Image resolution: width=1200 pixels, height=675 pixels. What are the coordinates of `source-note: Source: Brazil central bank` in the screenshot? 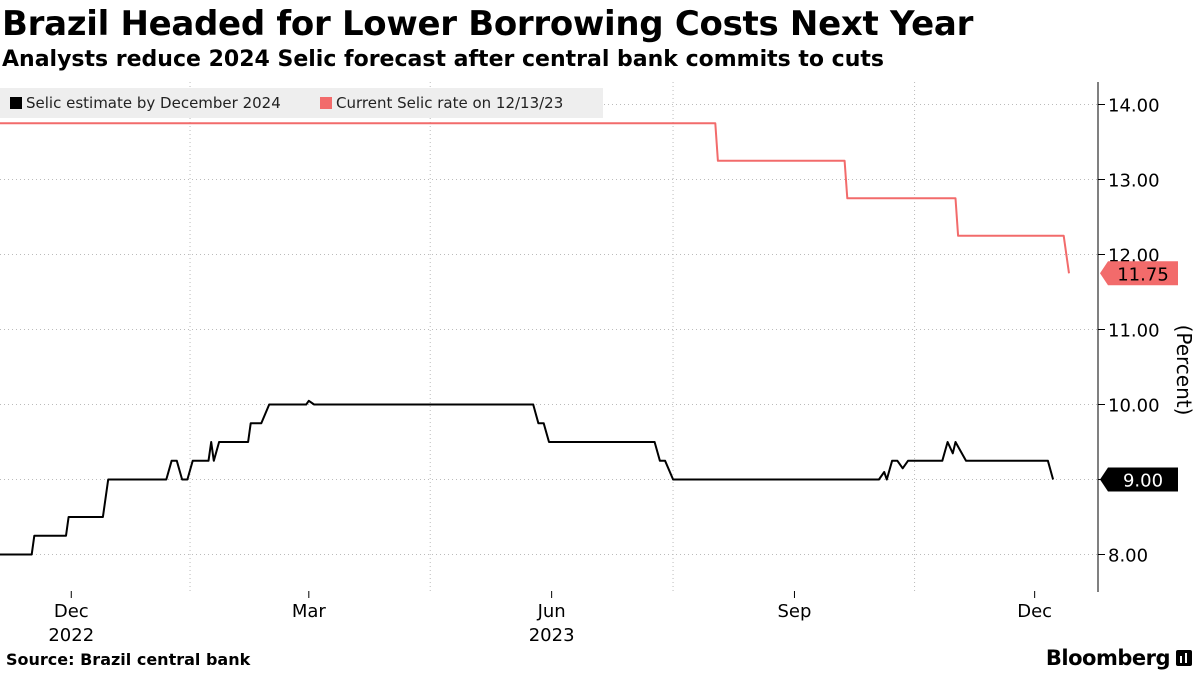 It's located at (128, 659).